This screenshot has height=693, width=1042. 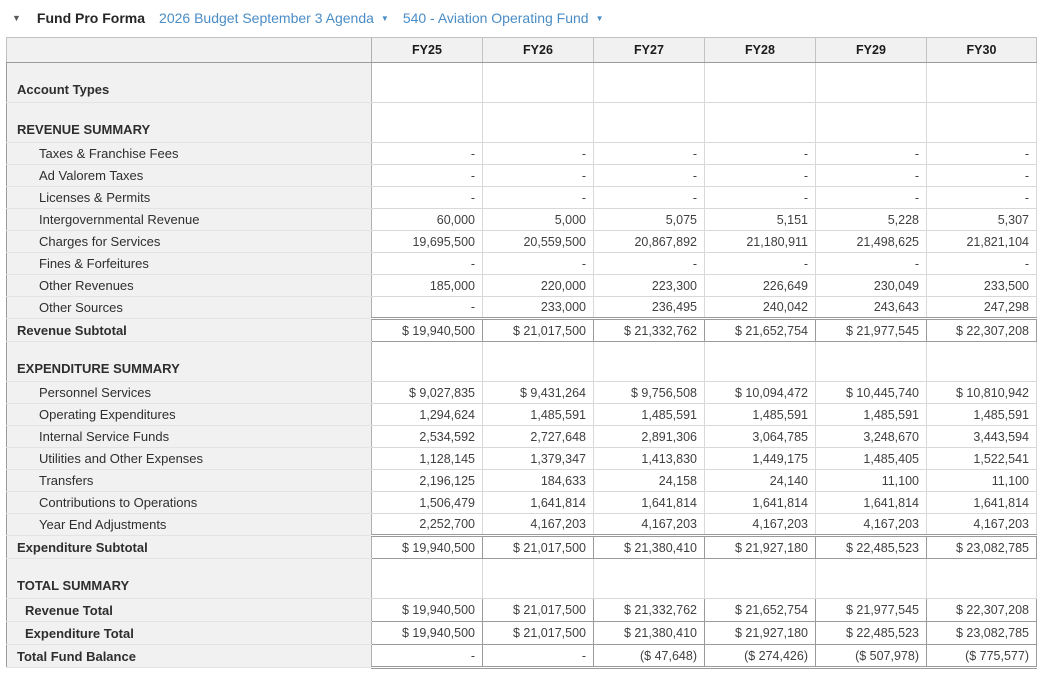 I want to click on corner-header-cell, so click(x=189, y=50).